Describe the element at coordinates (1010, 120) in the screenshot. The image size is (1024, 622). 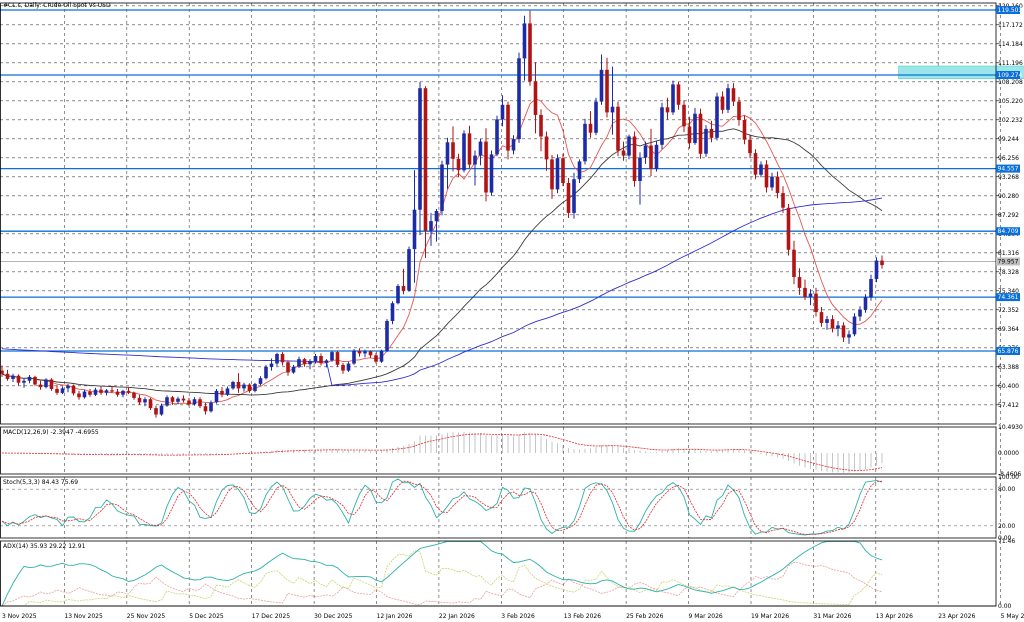
I see `y-tick-label: 102.232` at that location.